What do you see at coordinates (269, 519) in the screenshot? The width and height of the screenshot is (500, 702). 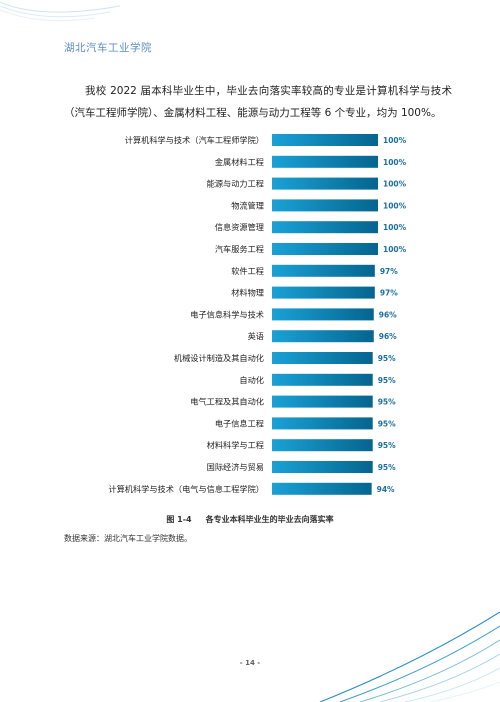 I see `figure-title: 各专业本科毕业生的毕业去向落实率` at bounding box center [269, 519].